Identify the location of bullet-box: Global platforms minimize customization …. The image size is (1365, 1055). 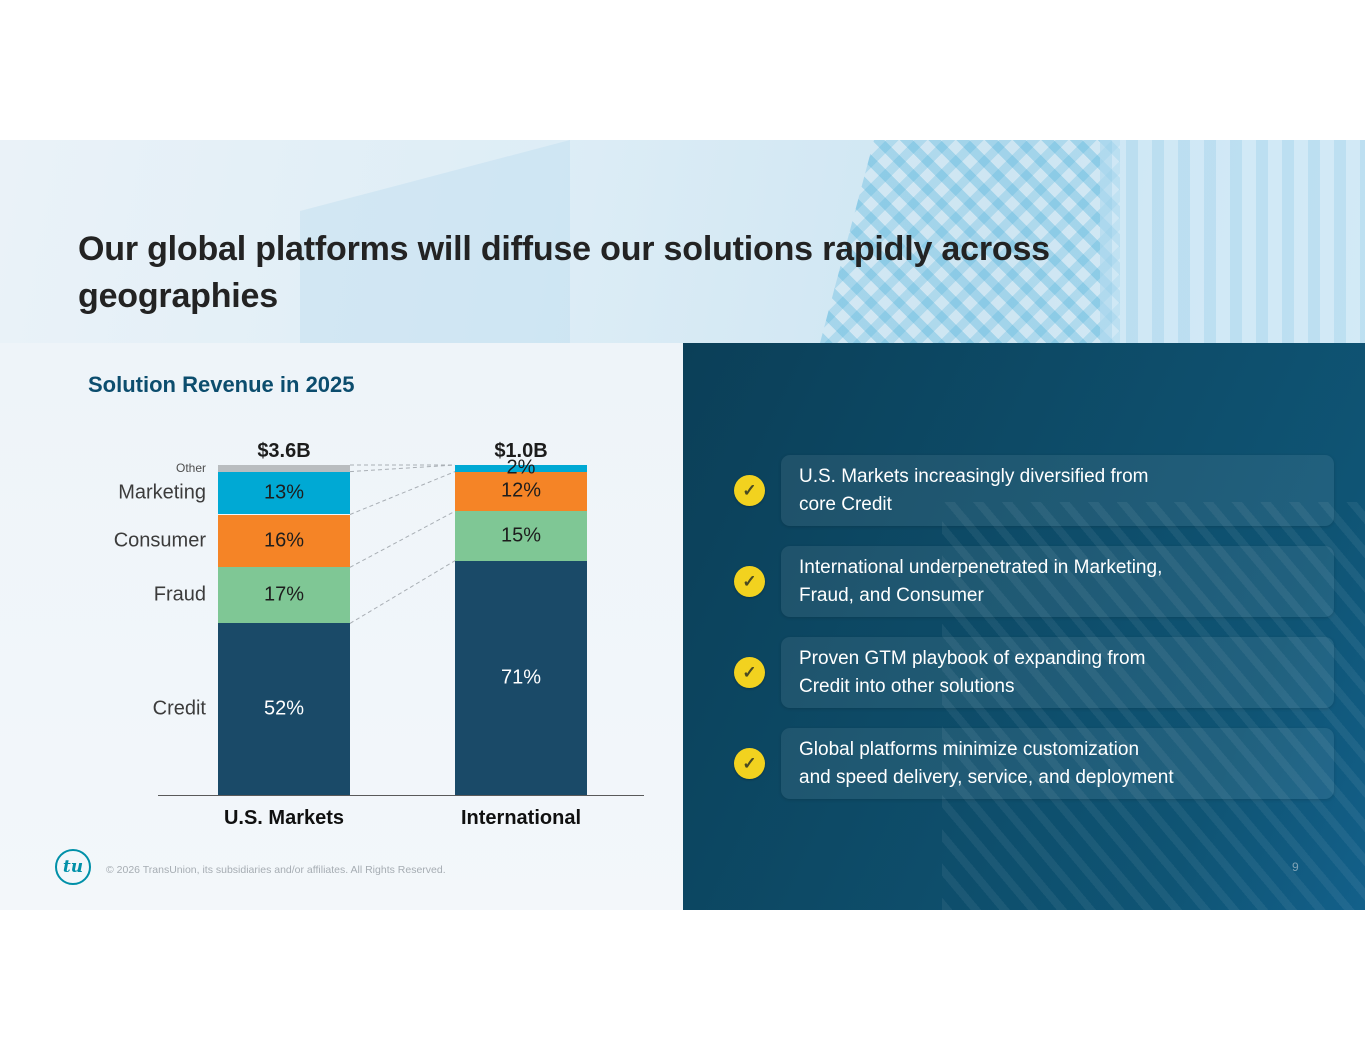
(1057, 764).